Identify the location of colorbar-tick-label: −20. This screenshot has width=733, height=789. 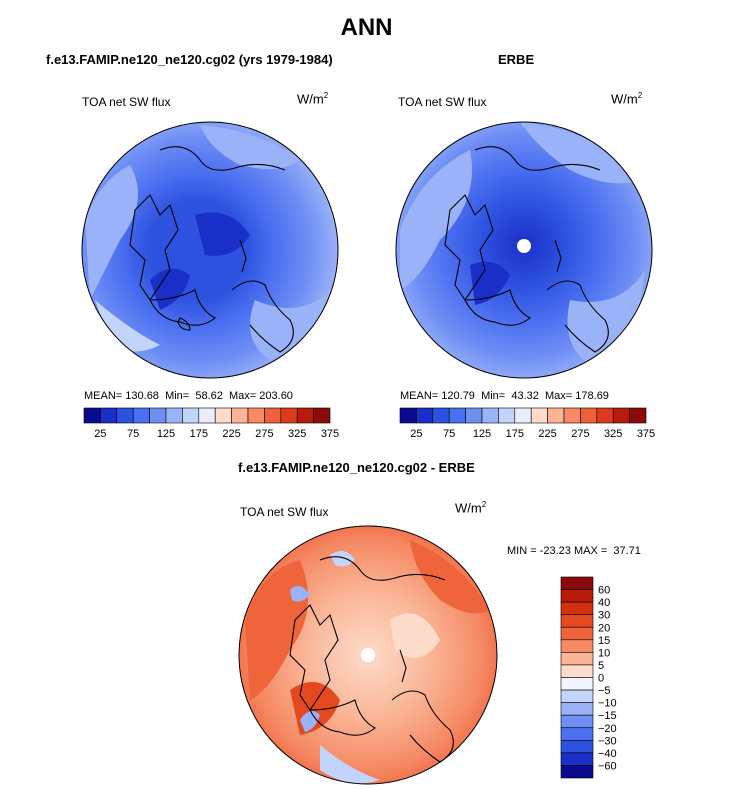
(607, 729).